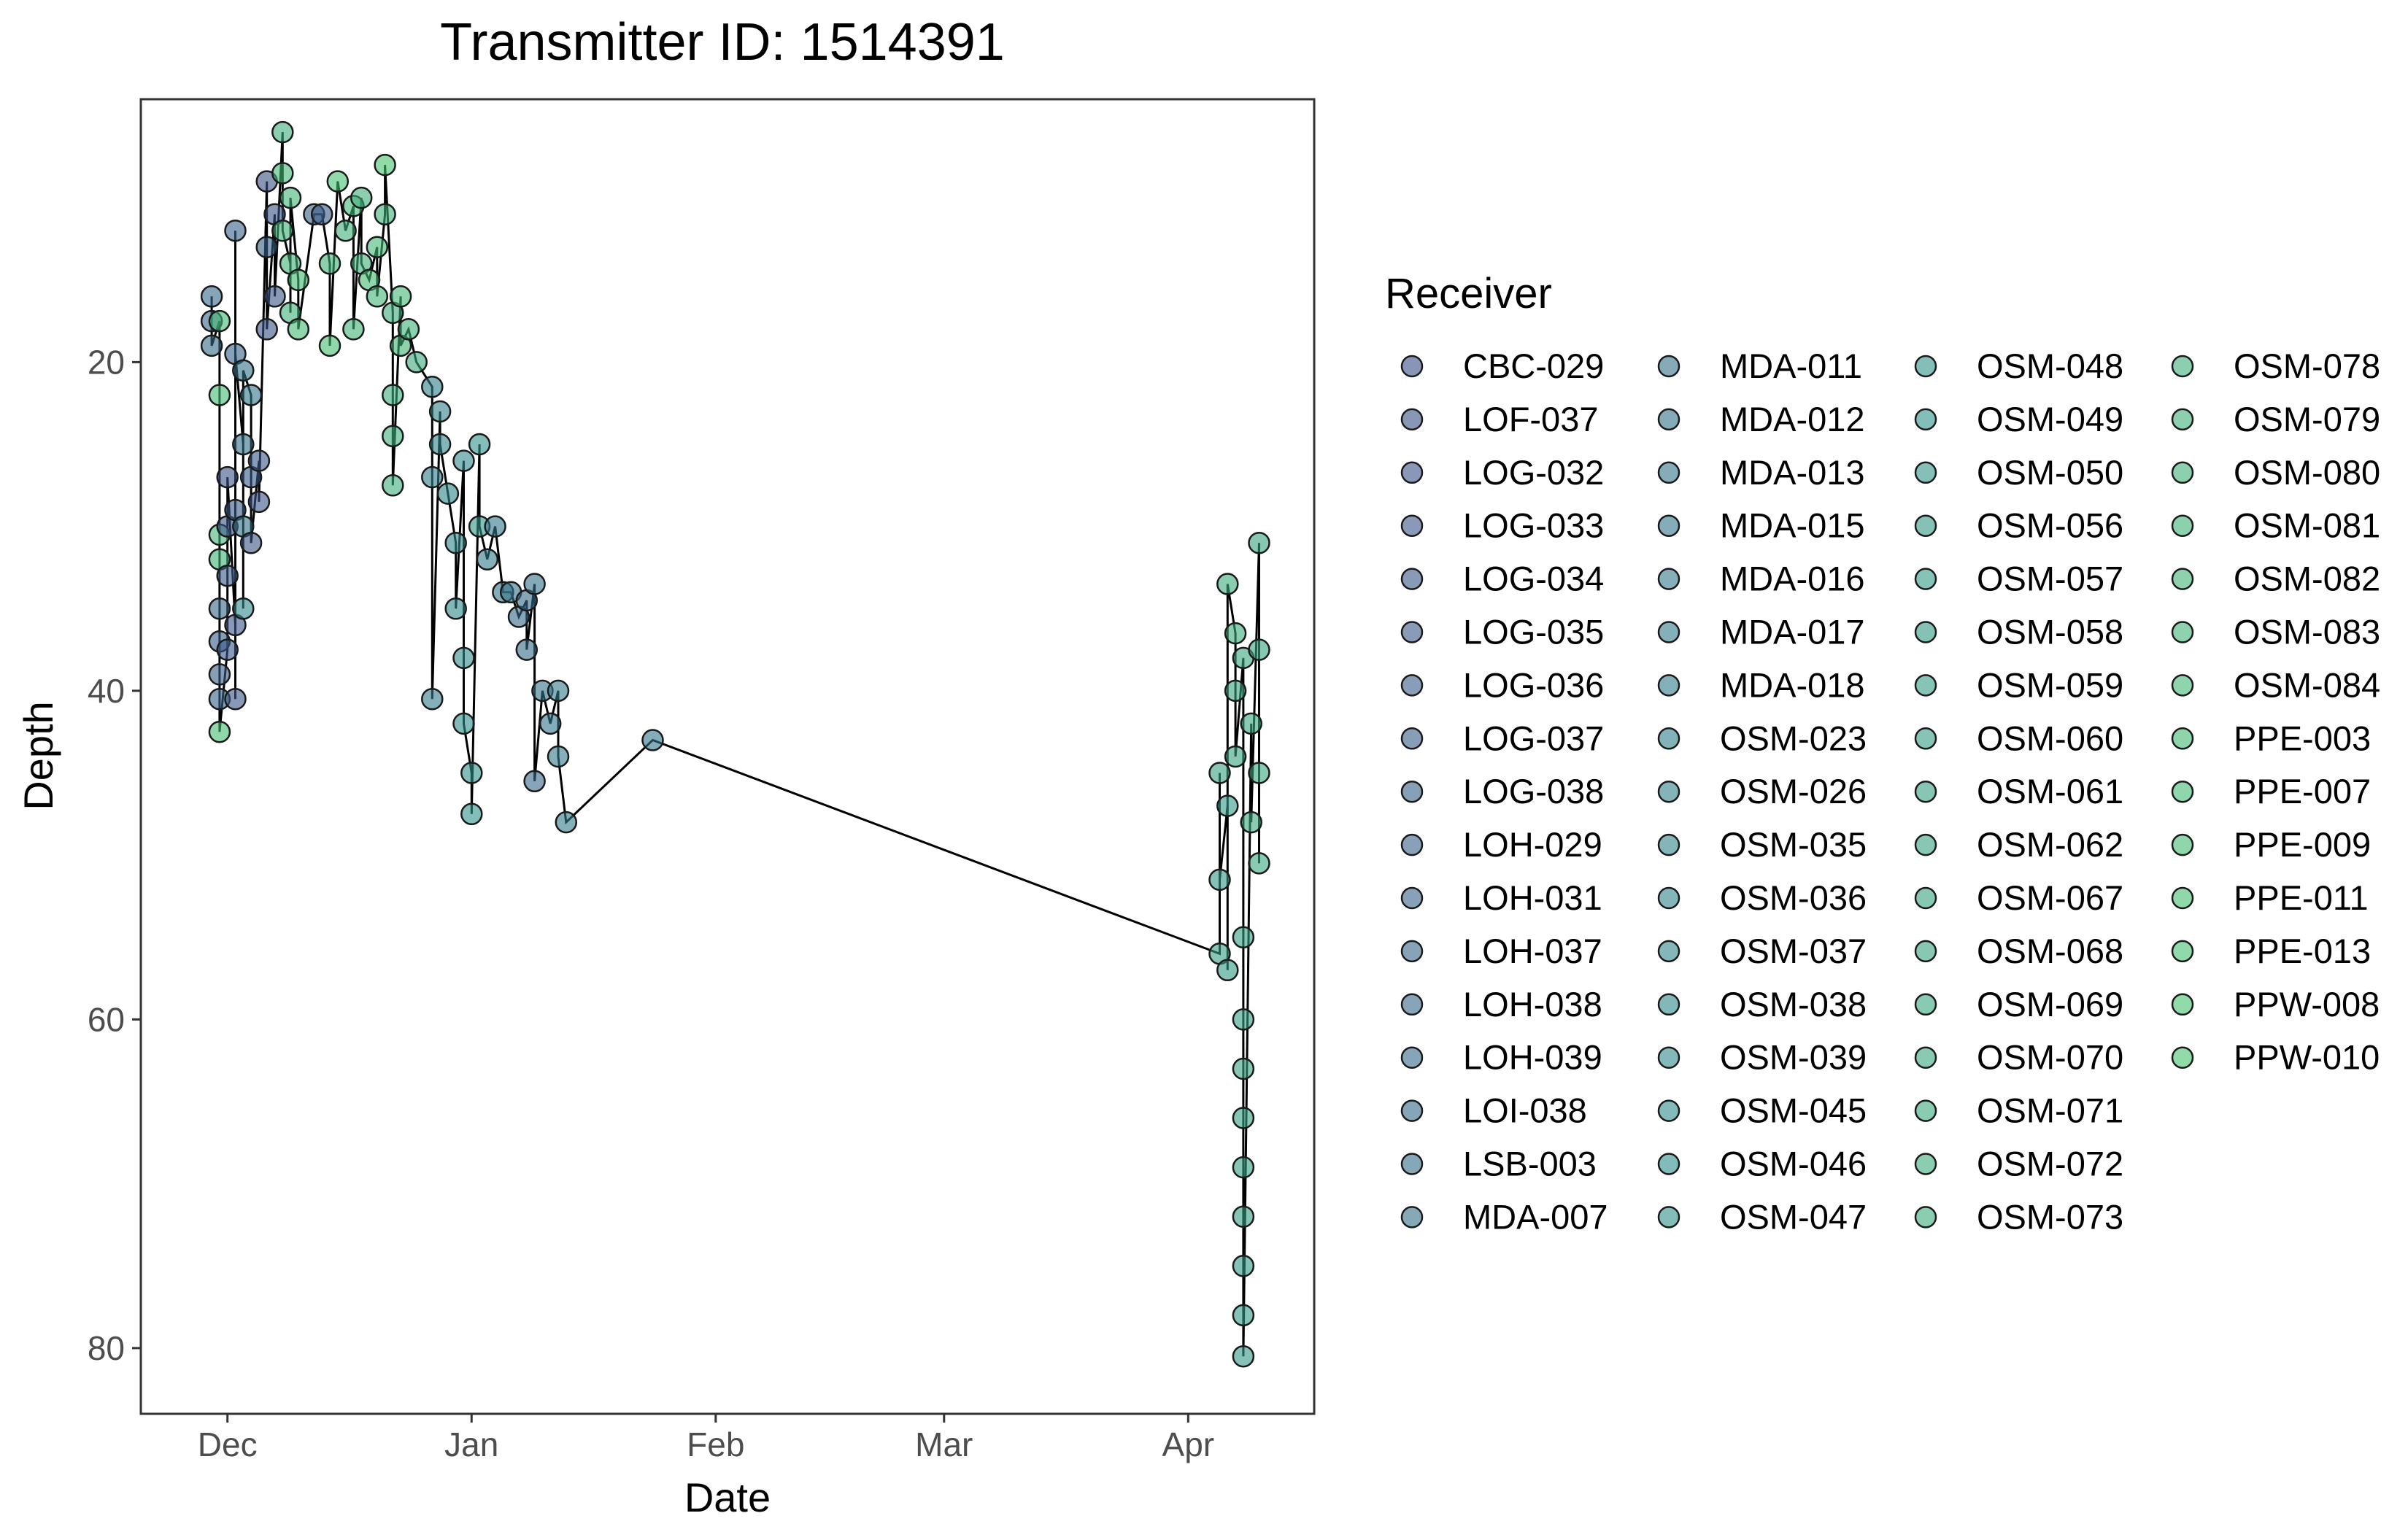 The height and width of the screenshot is (1532, 2408). What do you see at coordinates (2050, 473) in the screenshot?
I see `legend-label: OSM-050` at bounding box center [2050, 473].